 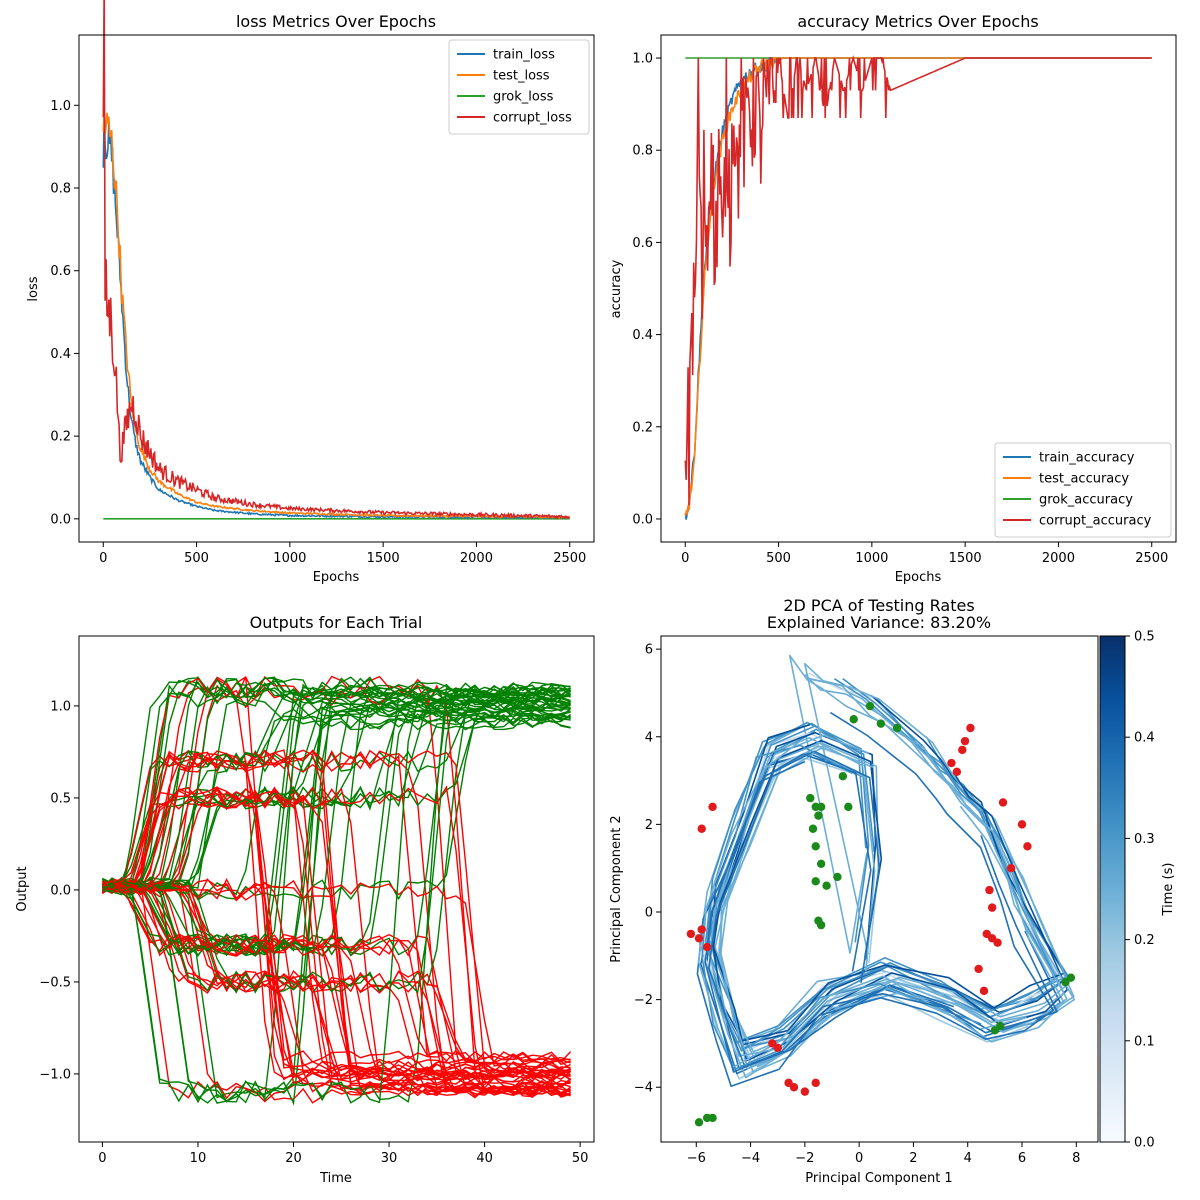 What do you see at coordinates (878, 605) in the screenshot?
I see `pca-chart-title: 2D PCA of Testing Rates` at bounding box center [878, 605].